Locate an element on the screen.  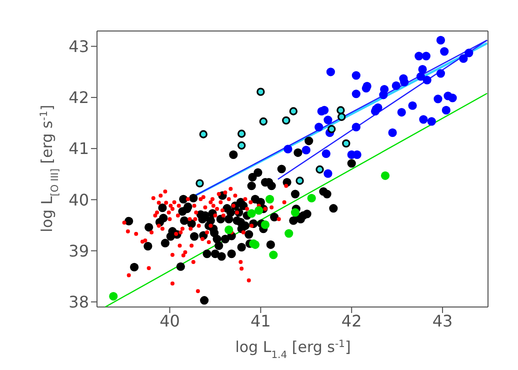
y-tick-label: 38 is located at coordinates (78, 302).